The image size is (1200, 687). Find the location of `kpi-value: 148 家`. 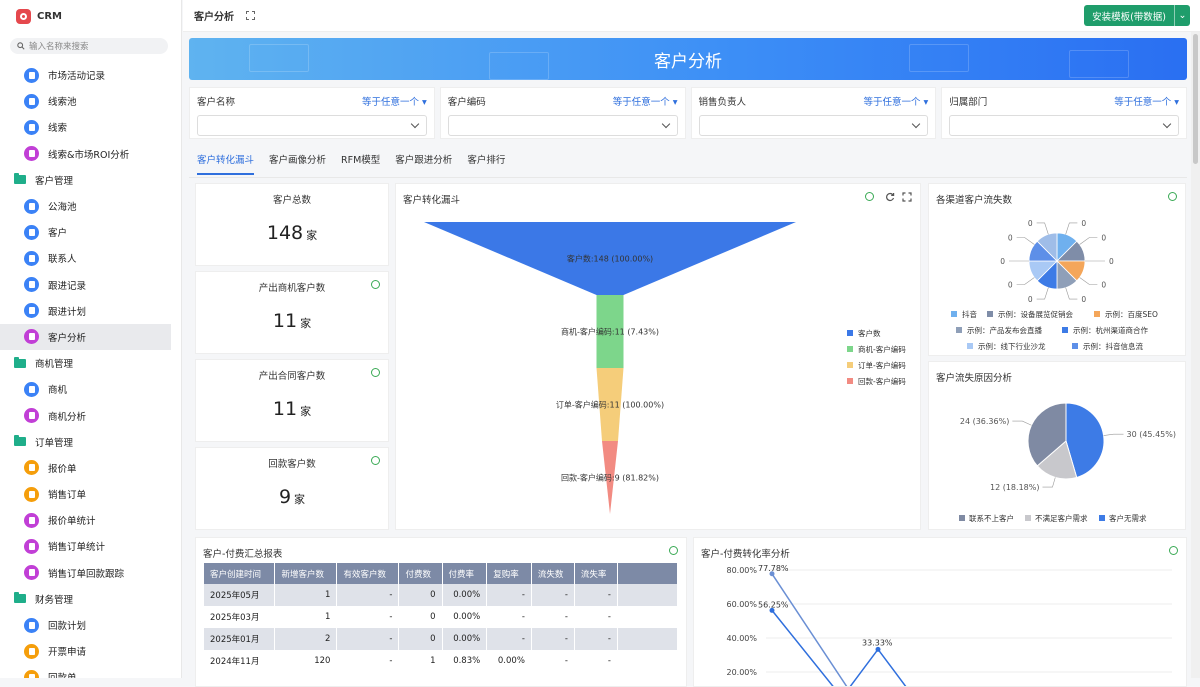

kpi-value: 148 家 is located at coordinates (292, 233).